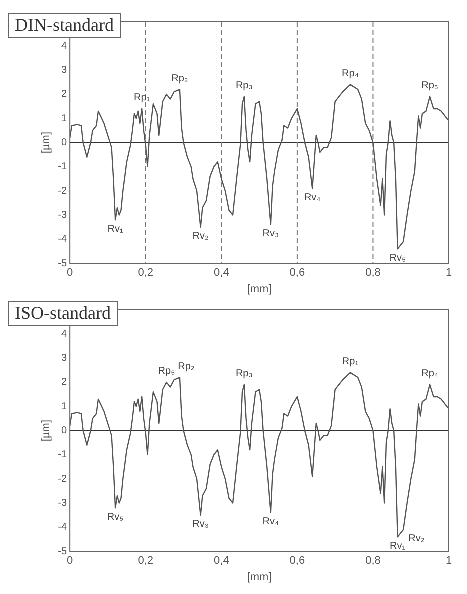 This screenshot has height=594, width=467. What do you see at coordinates (63, 313) in the screenshot?
I see `chart-title: ISO-standard` at bounding box center [63, 313].